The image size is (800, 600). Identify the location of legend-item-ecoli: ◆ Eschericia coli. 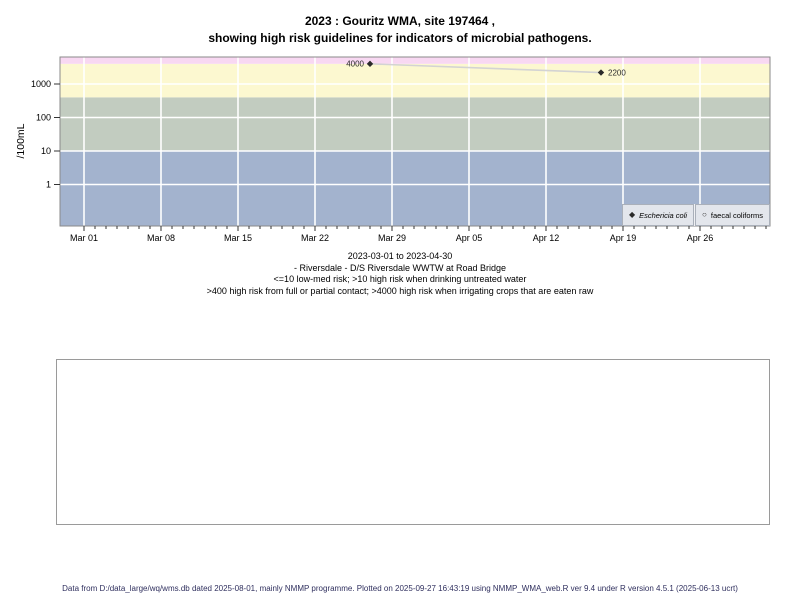
(658, 215).